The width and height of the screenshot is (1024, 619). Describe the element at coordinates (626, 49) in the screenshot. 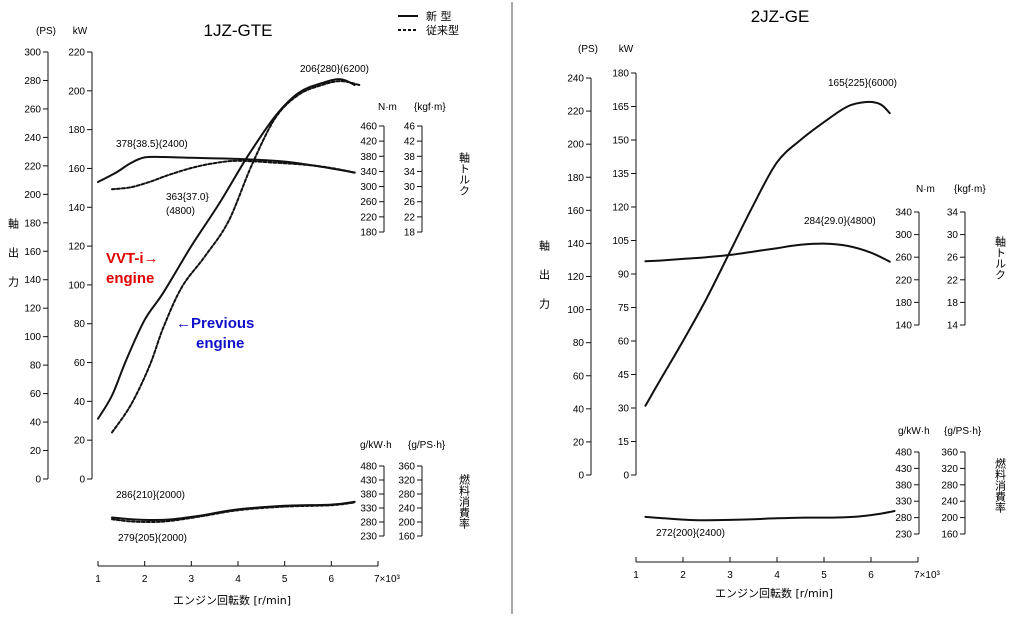

I see `kw-unit-2jz: kW` at that location.